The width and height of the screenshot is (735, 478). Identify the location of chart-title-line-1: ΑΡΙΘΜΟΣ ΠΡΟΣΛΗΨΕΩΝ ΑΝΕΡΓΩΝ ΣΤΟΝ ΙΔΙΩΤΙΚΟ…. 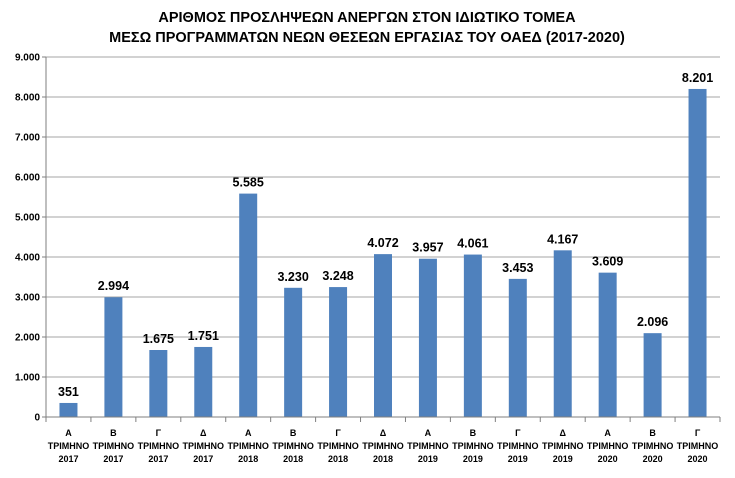
(367, 18).